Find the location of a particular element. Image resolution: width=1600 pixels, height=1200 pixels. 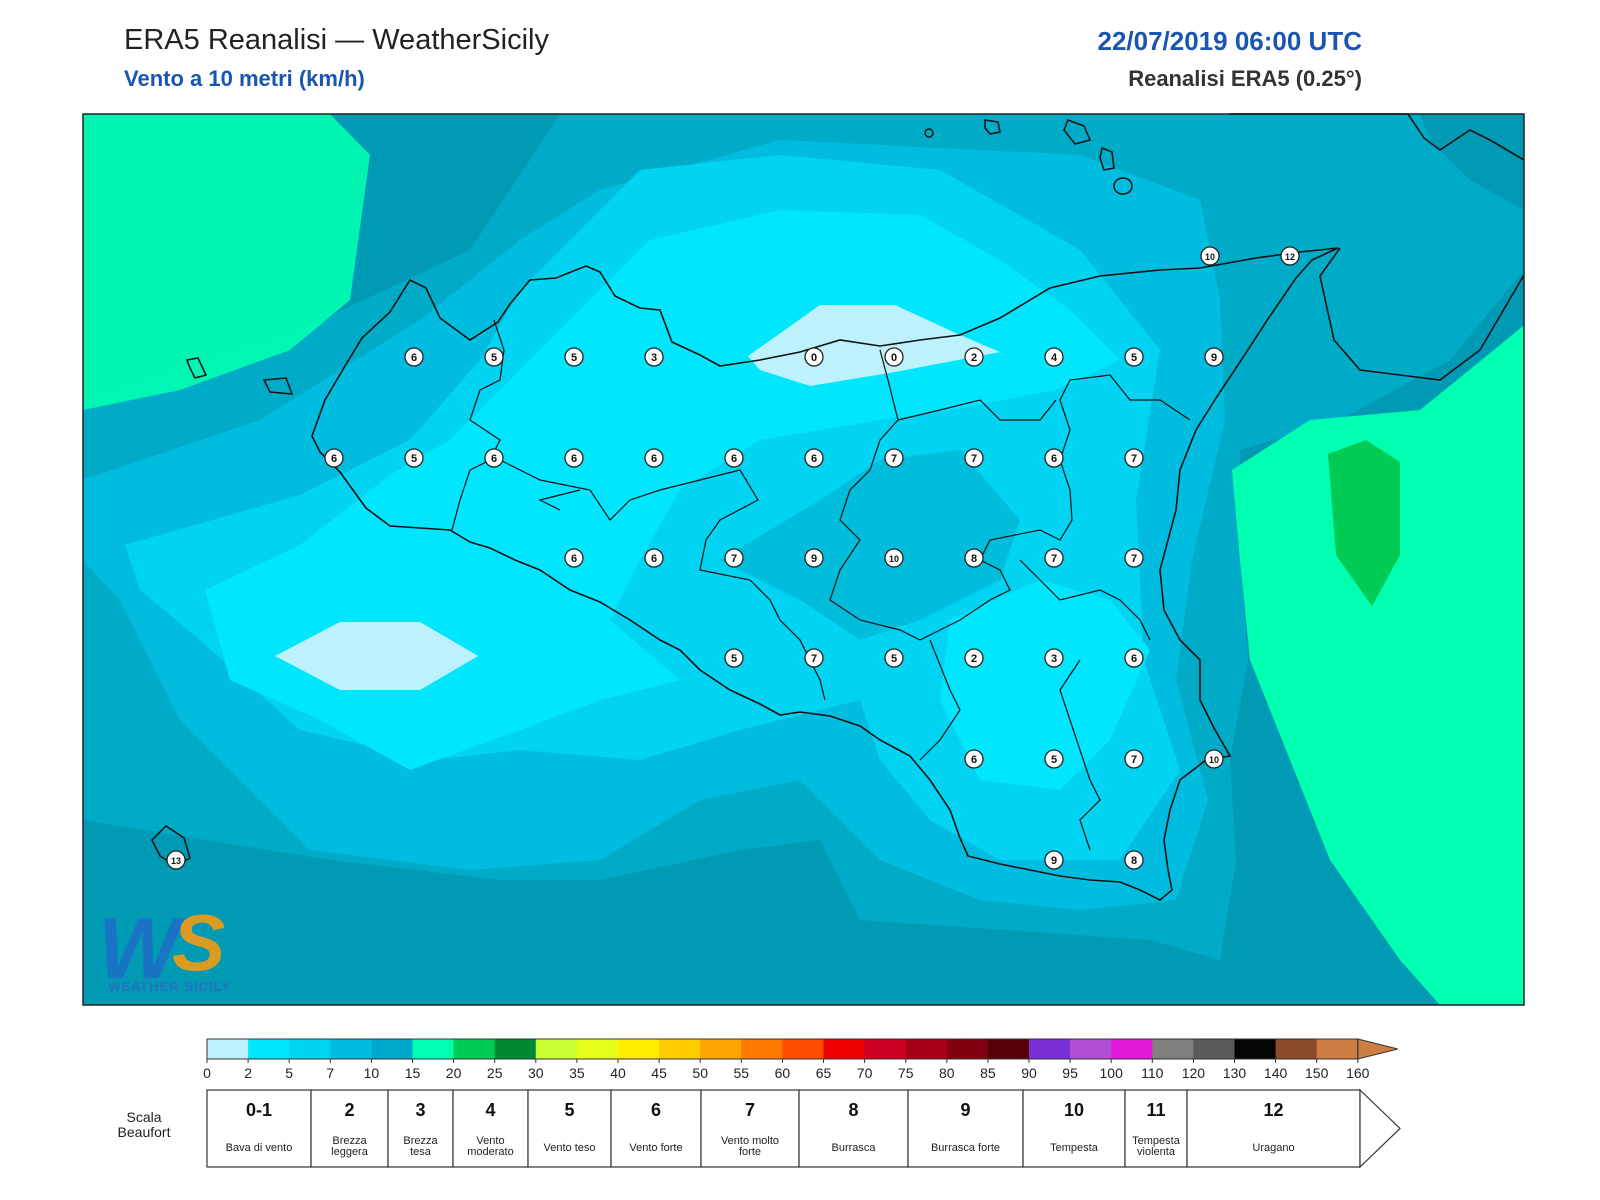

beaufort-number: 5 is located at coordinates (569, 1110).